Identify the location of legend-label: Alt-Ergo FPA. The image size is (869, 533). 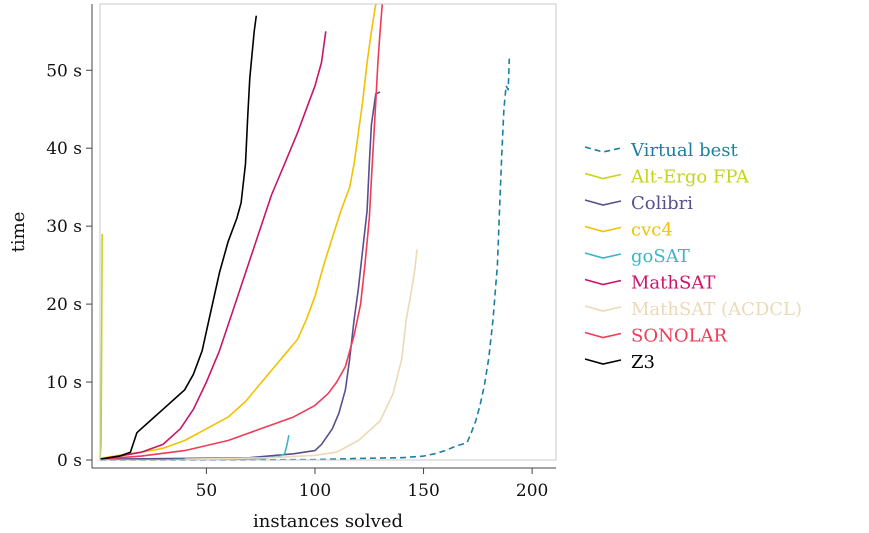
(690, 177).